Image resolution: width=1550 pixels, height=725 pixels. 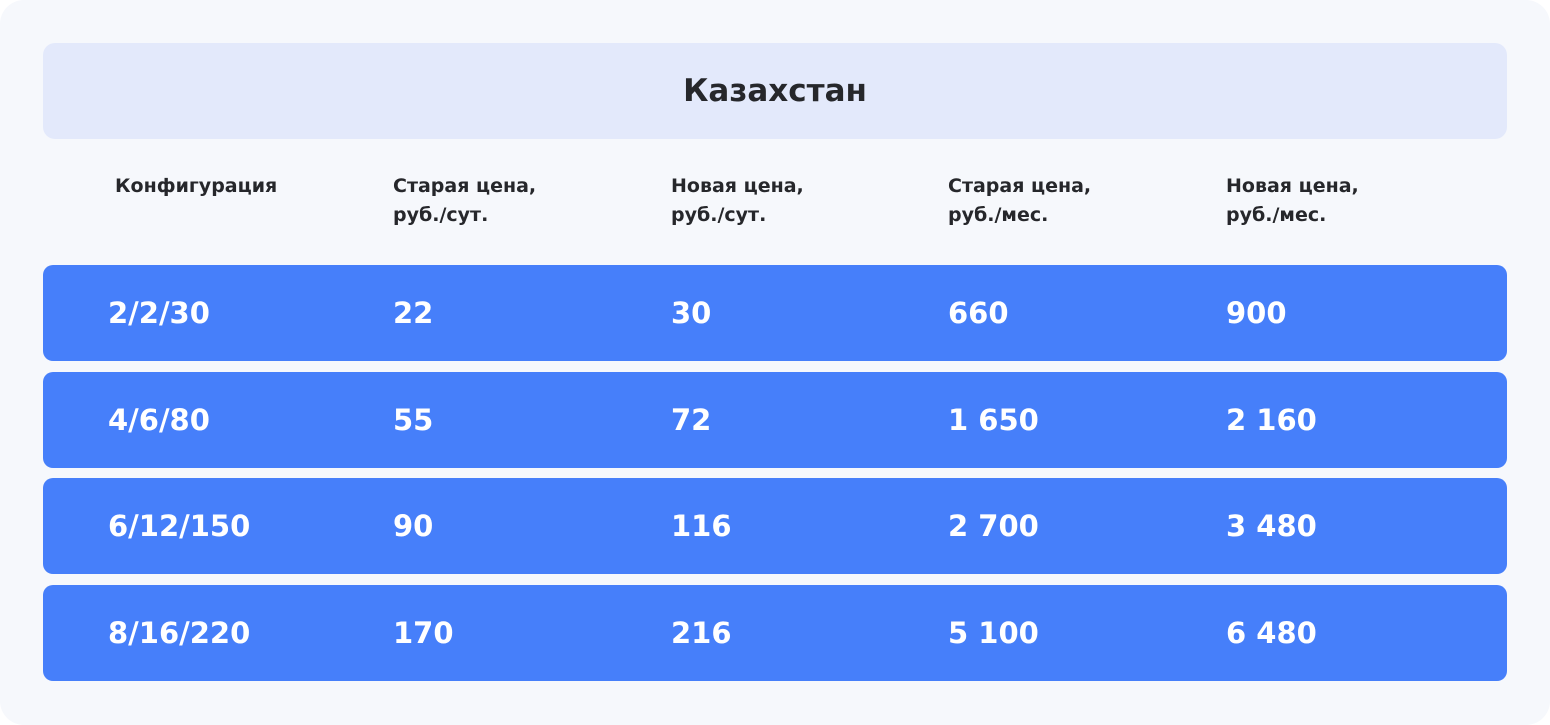 I want to click on title-bar: Казахстан, so click(x=775, y=91).